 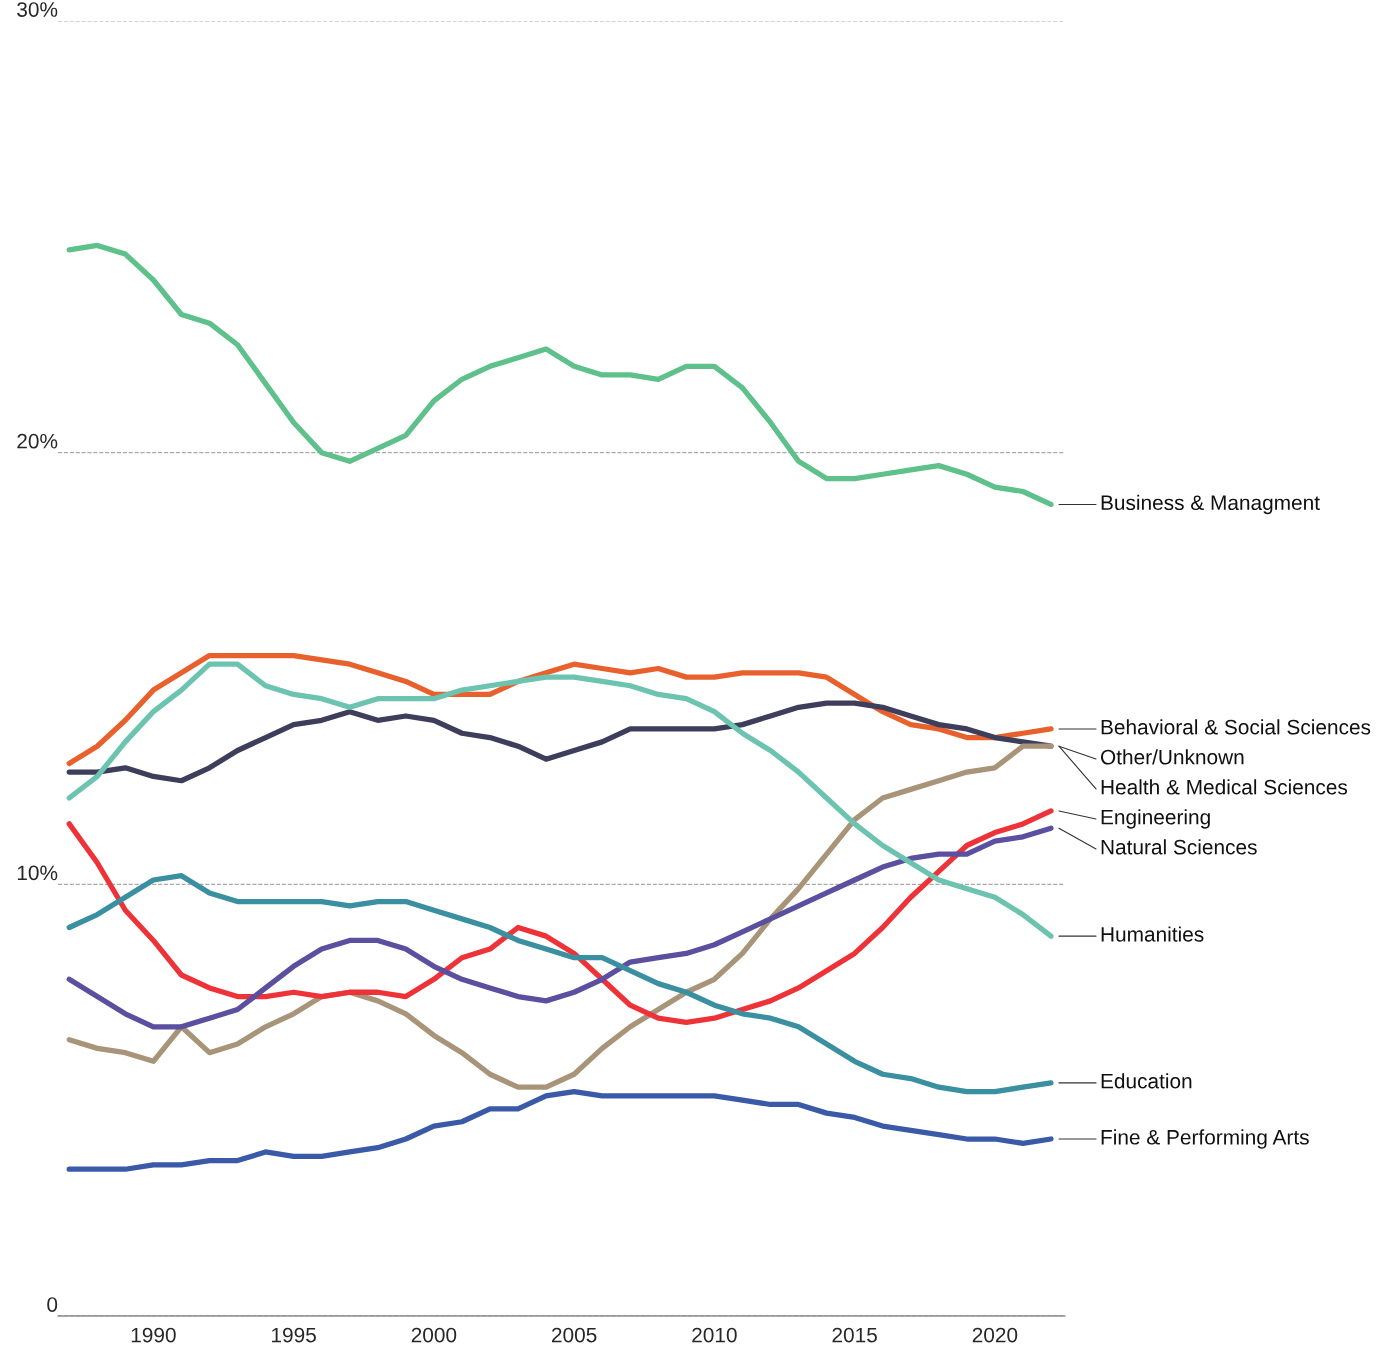 What do you see at coordinates (714, 1335) in the screenshot?
I see `x-tick-label: 2010` at bounding box center [714, 1335].